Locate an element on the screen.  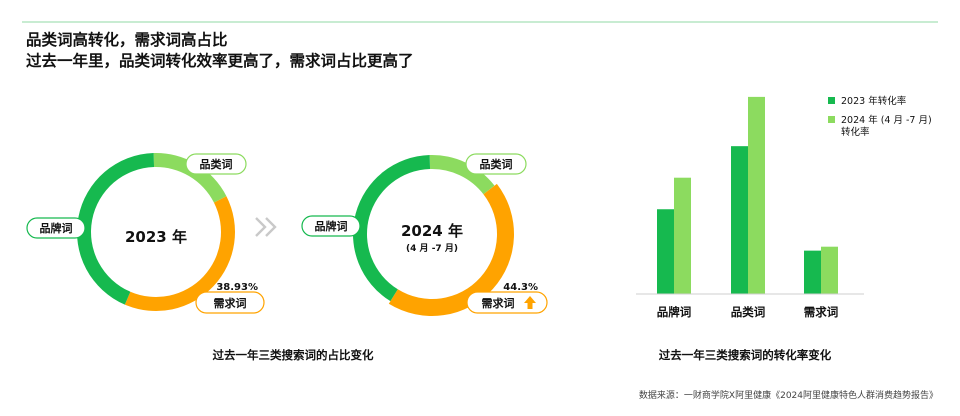
donut-2023-tag-brand-label: 品牌词 is located at coordinates (56, 228).